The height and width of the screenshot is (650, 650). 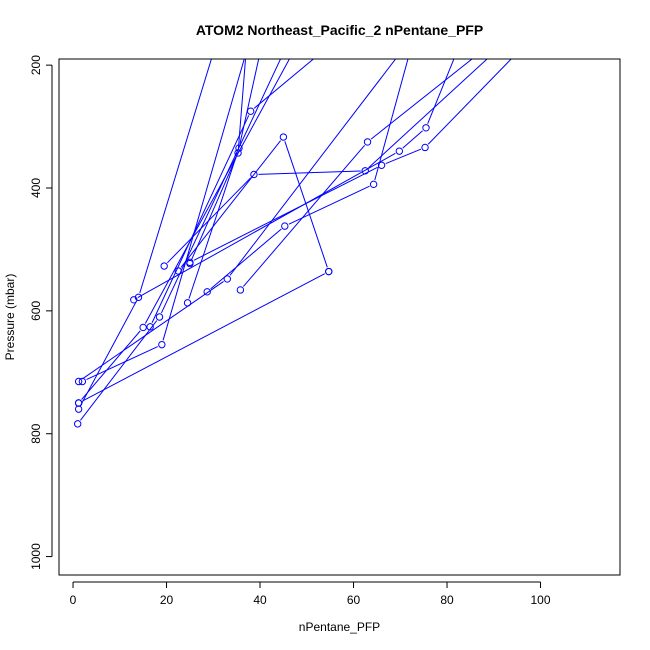 I want to click on y-axis-label: Pressure (mbar), so click(x=10, y=317).